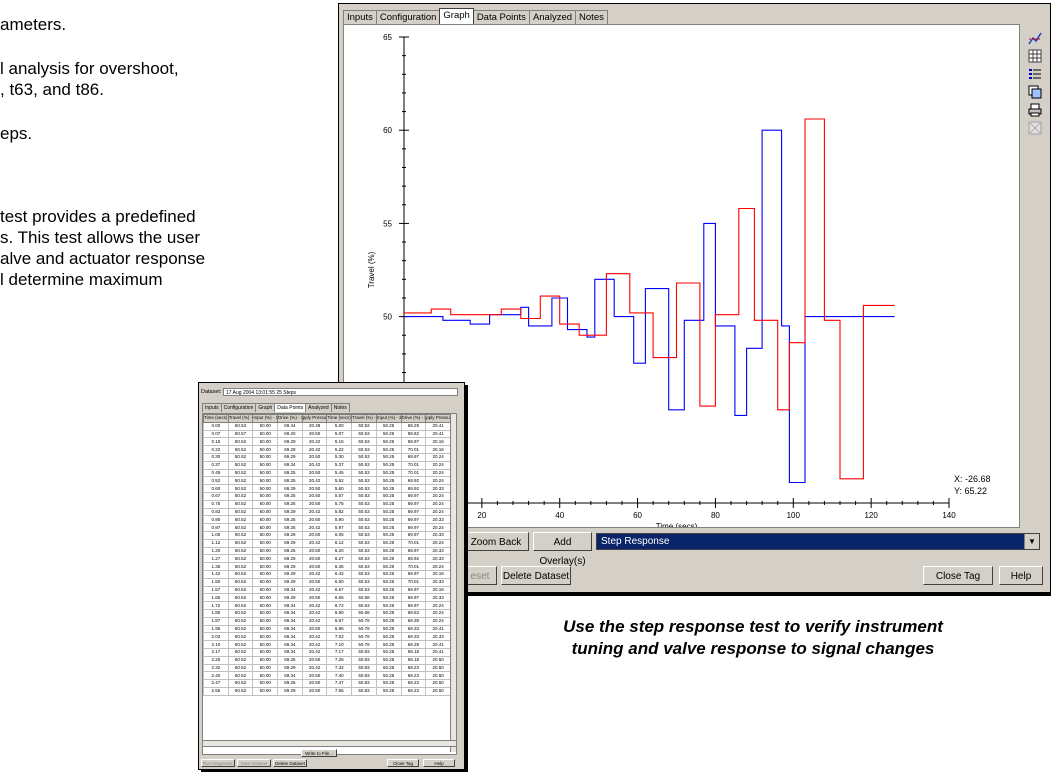  What do you see at coordinates (1035, 56) in the screenshot?
I see `grid-icon` at bounding box center [1035, 56].